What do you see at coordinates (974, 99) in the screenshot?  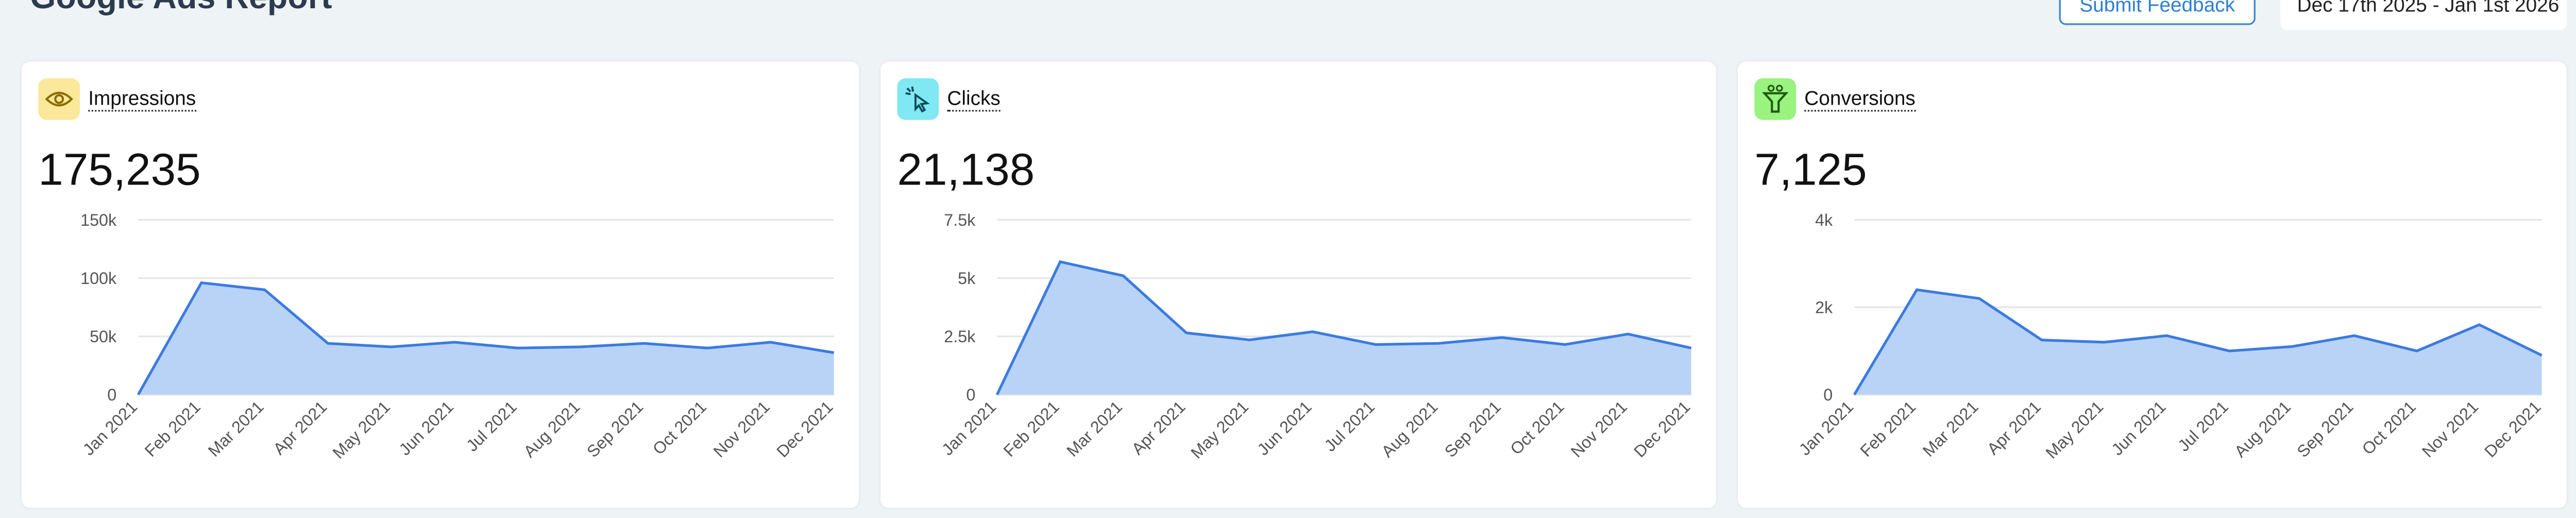 I see `card-title: Clicks` at bounding box center [974, 99].